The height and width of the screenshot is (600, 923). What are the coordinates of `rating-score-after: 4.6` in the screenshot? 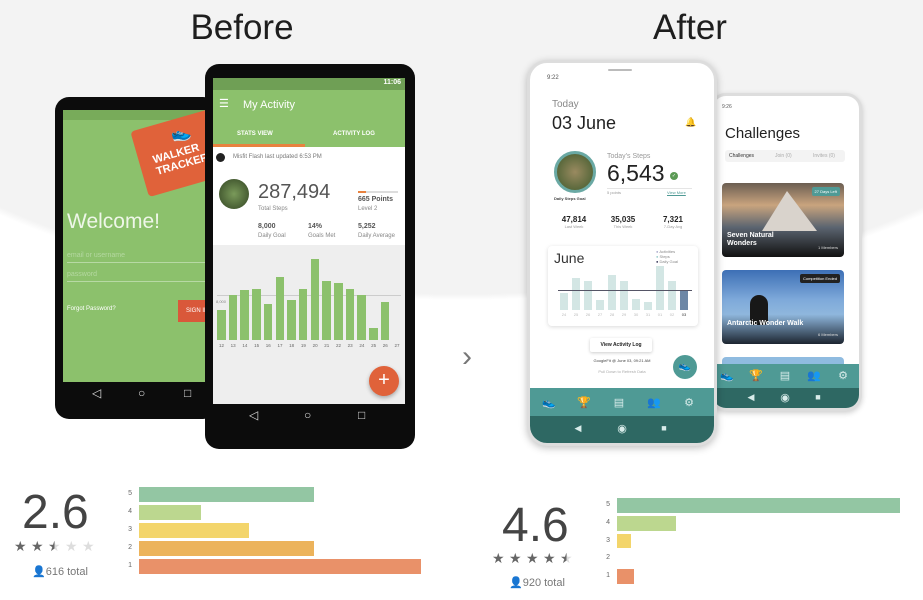 It's located at (535, 525).